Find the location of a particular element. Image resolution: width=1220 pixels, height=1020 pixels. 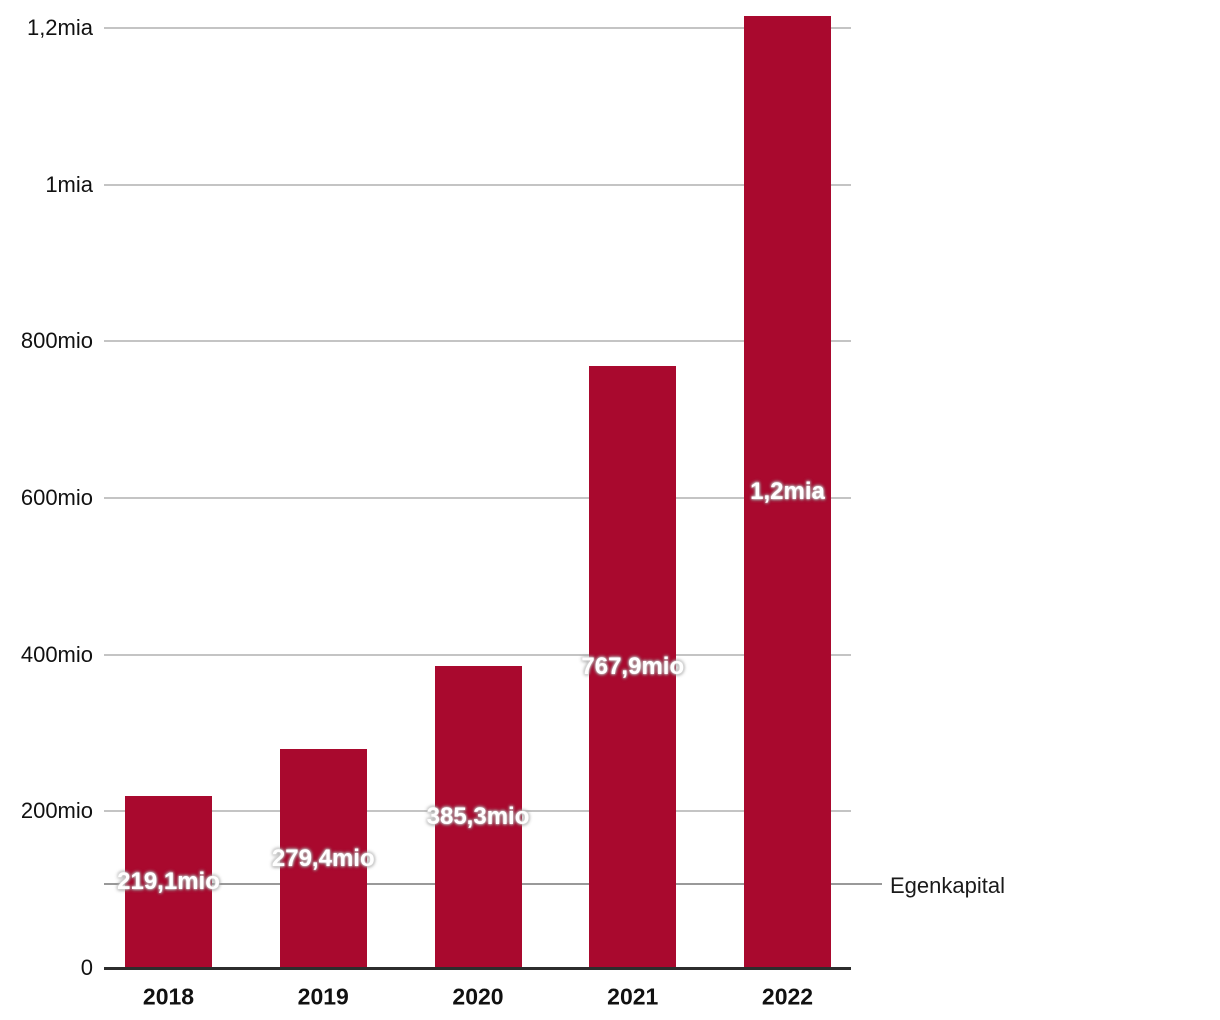

gridline-800mio is located at coordinates (477, 341).